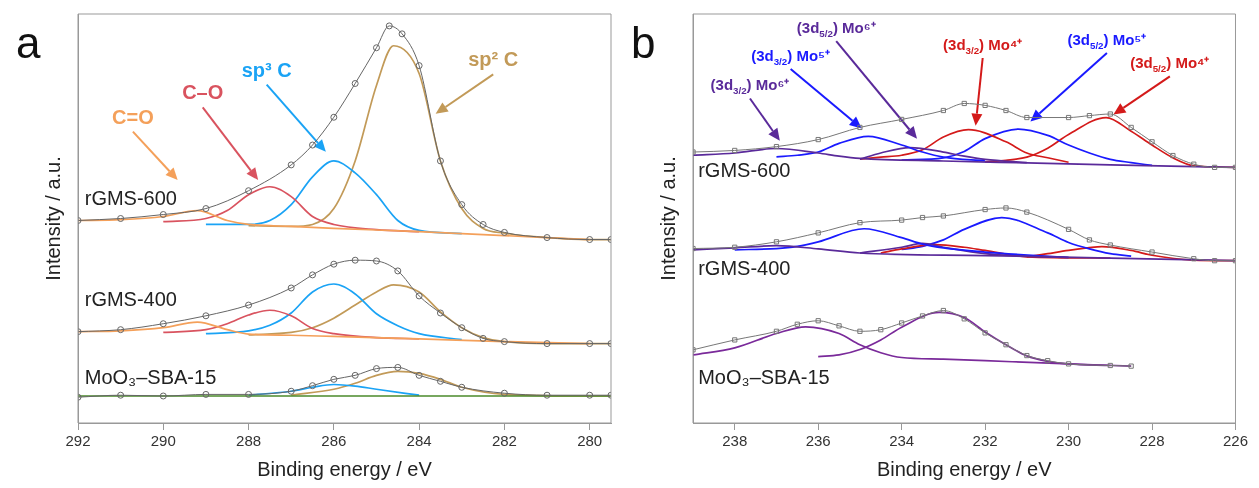 The height and width of the screenshot is (488, 1259). Describe the element at coordinates (643, 42) in the screenshot. I see `text: b` at that location.